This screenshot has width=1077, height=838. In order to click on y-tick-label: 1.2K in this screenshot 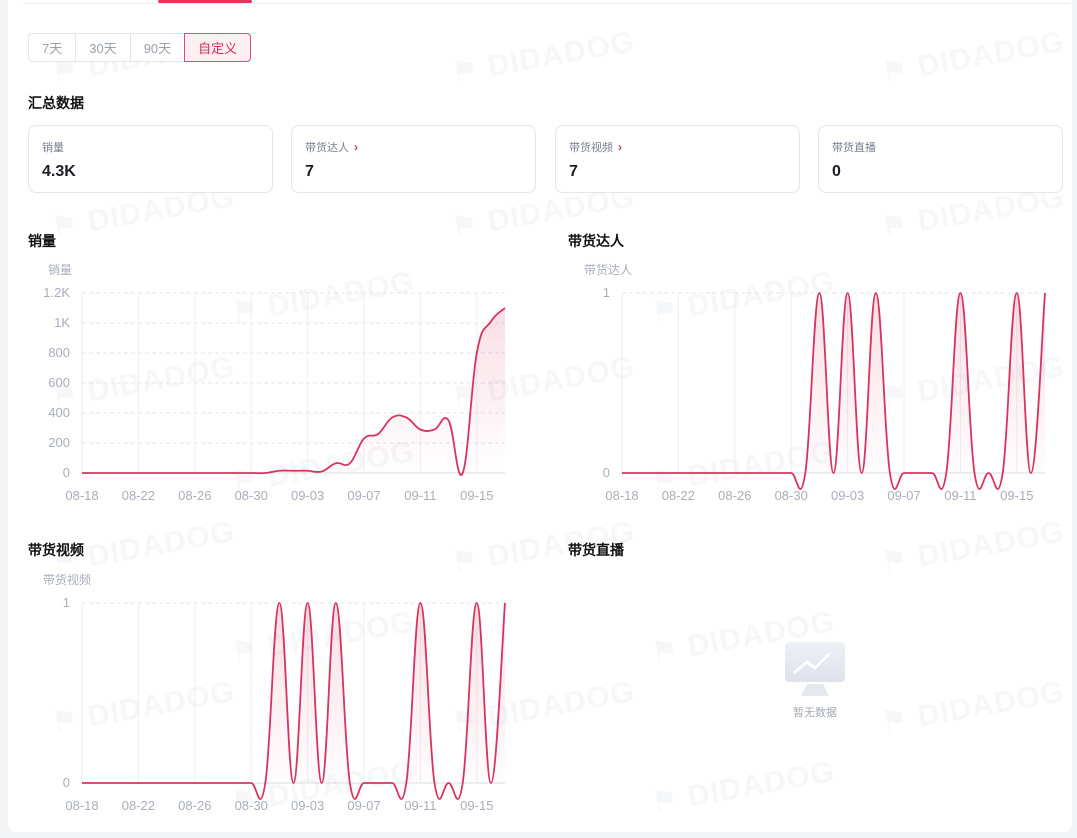, I will do `click(56, 292)`.